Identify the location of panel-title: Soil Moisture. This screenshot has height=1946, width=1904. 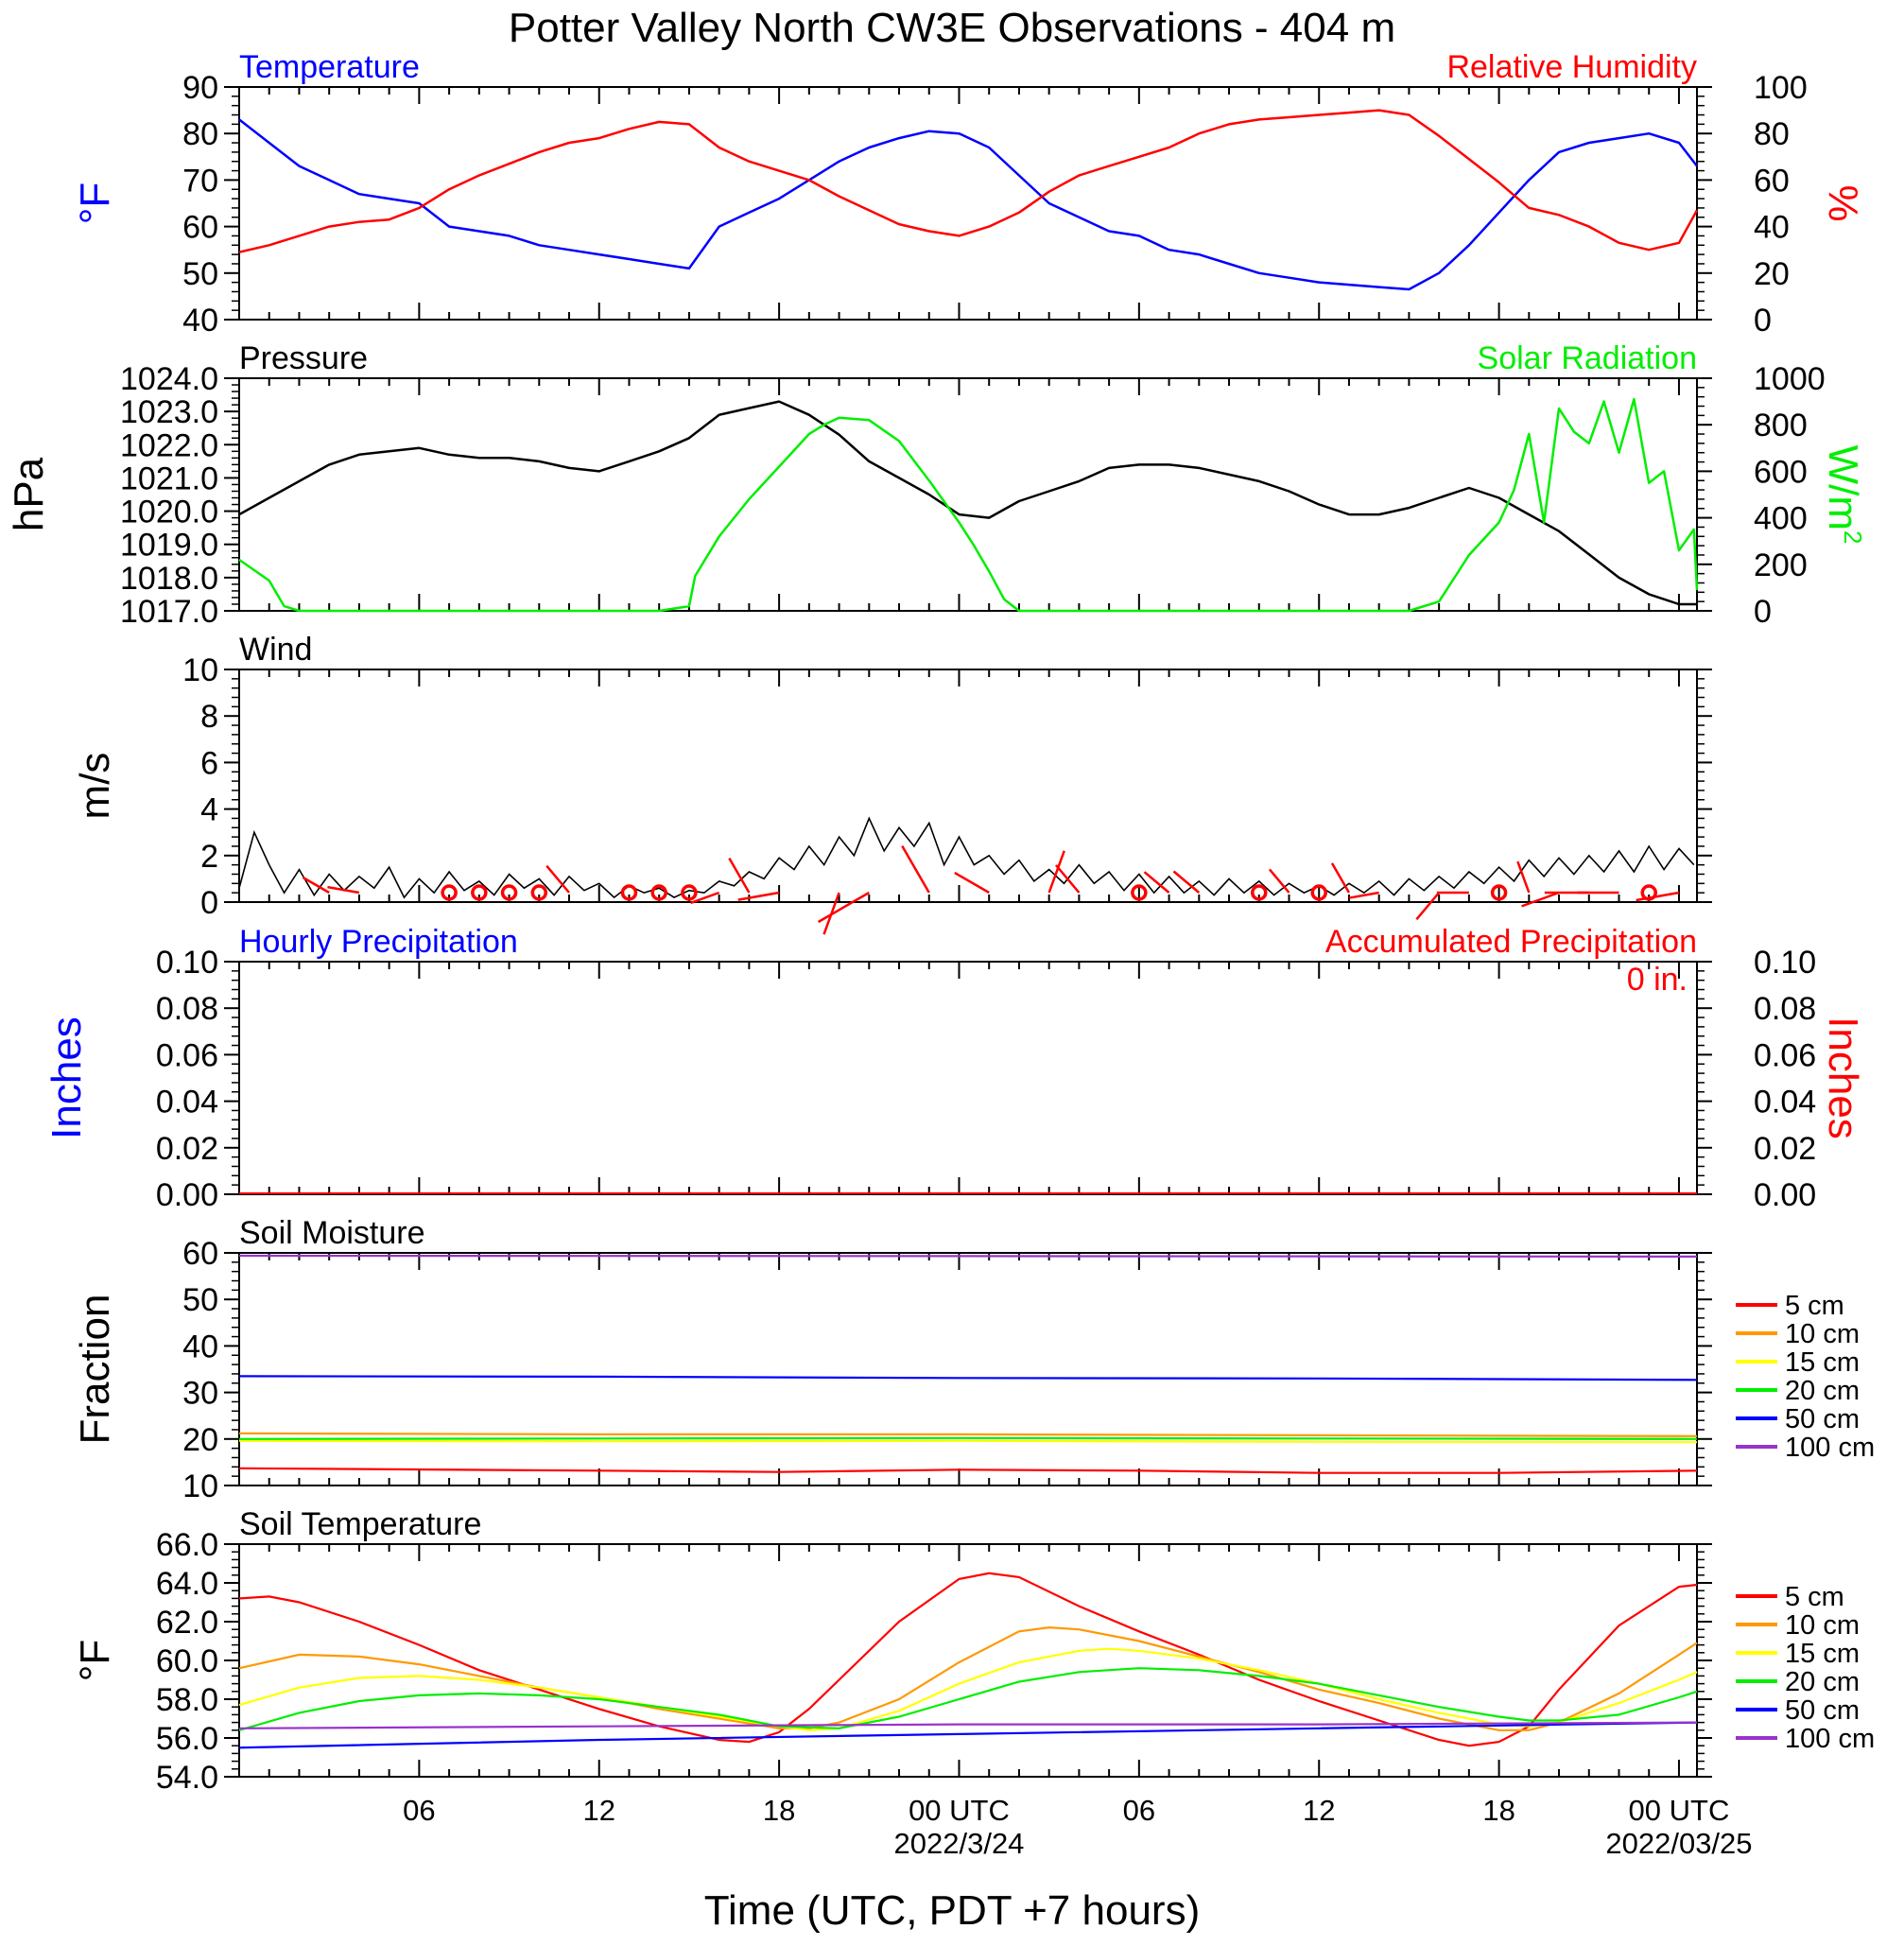
(332, 1233).